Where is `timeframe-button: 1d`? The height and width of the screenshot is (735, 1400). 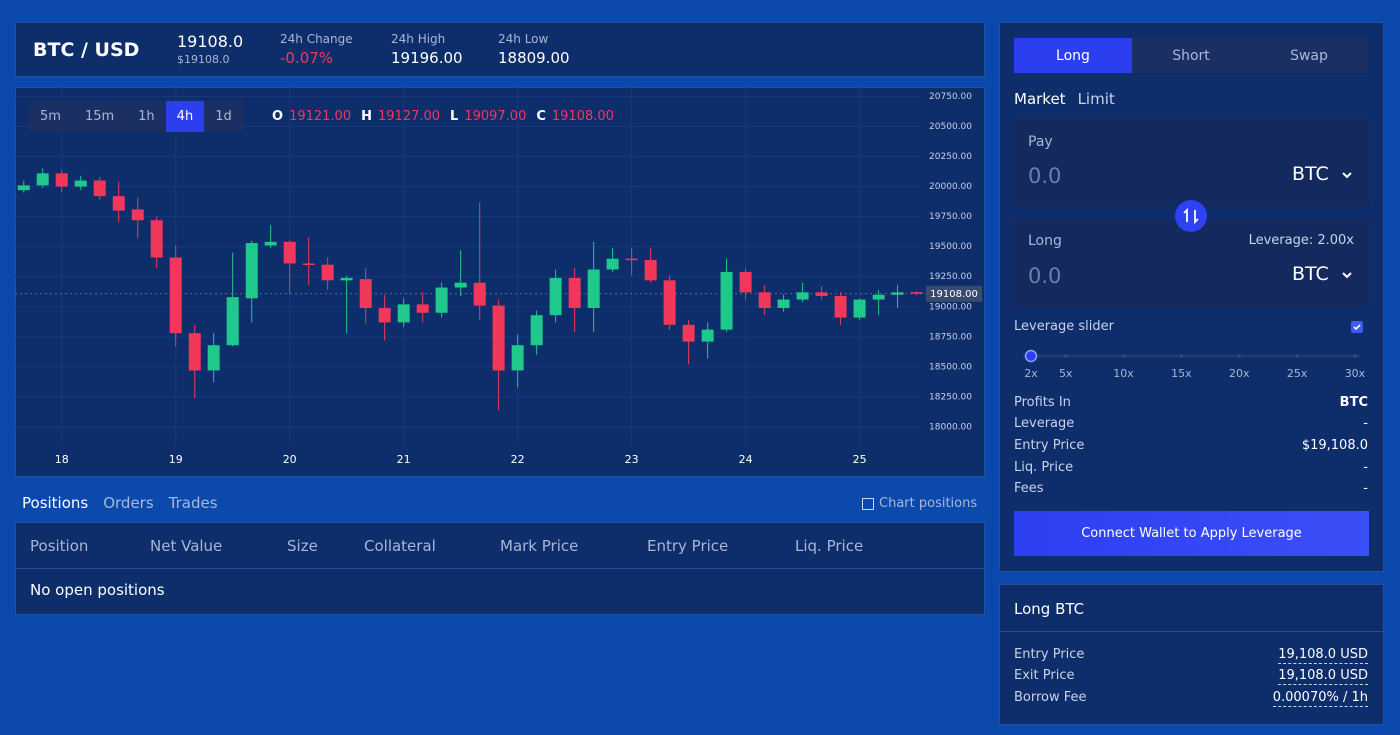 timeframe-button: 1d is located at coordinates (223, 116).